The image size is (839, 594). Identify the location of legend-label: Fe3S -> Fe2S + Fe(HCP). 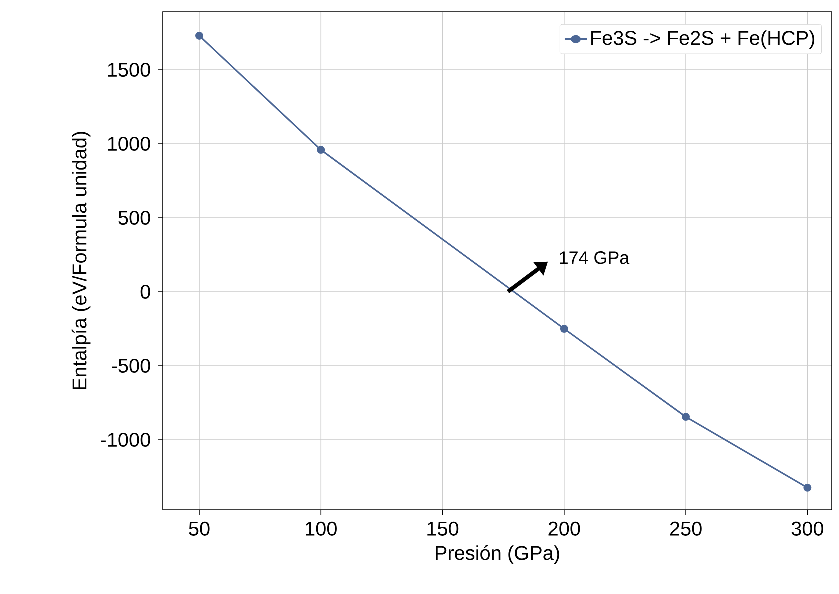
(703, 40).